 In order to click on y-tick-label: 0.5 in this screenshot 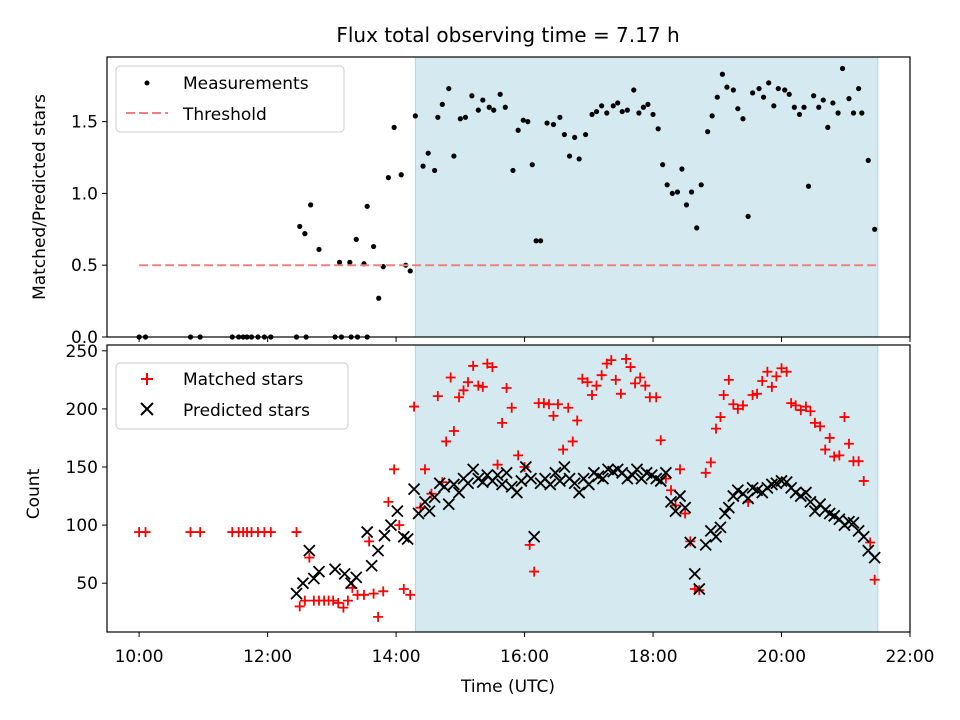, I will do `click(84, 266)`.